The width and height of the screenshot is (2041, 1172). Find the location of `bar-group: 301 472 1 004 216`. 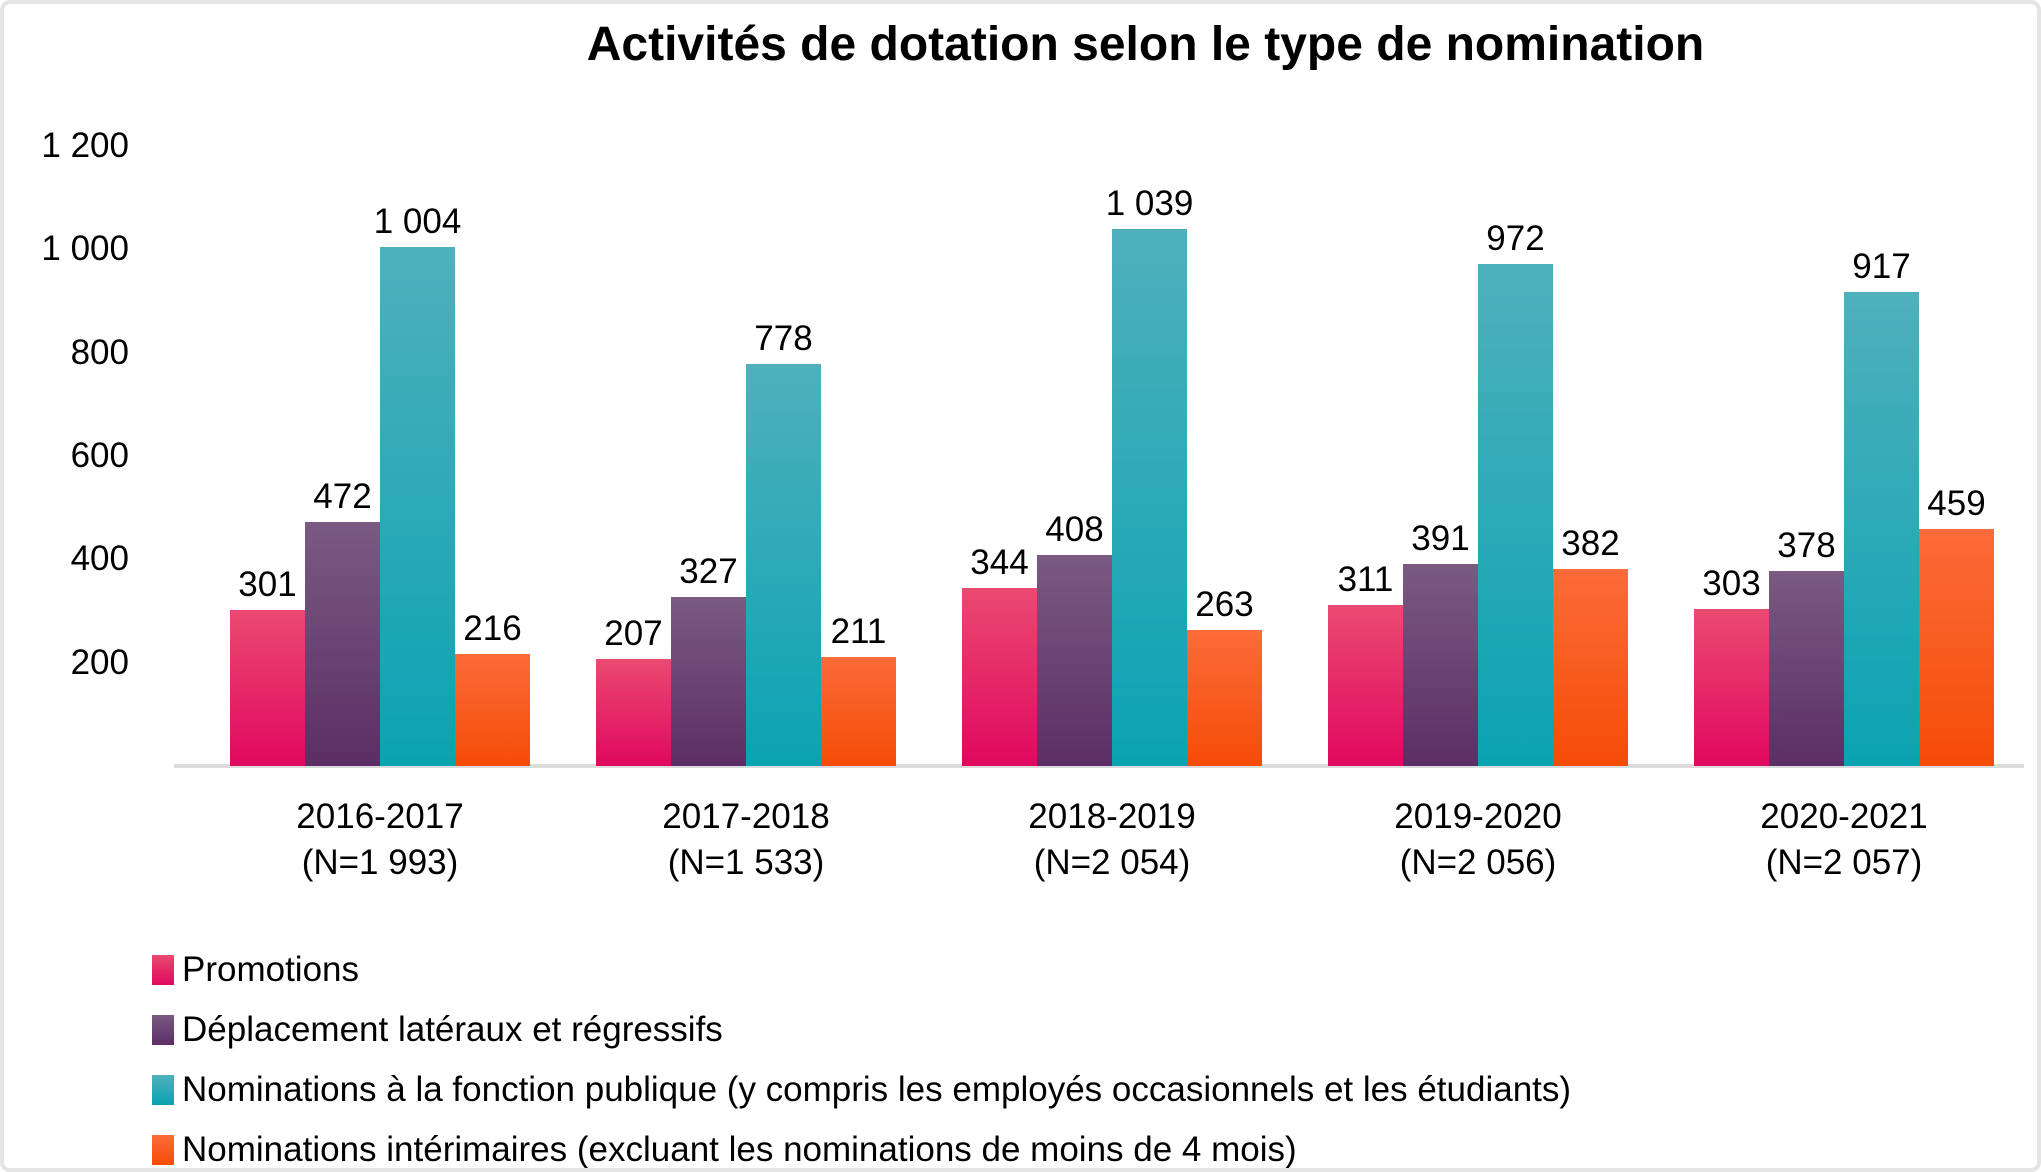

bar-group: 301 472 1 004 216 is located at coordinates (380, 456).